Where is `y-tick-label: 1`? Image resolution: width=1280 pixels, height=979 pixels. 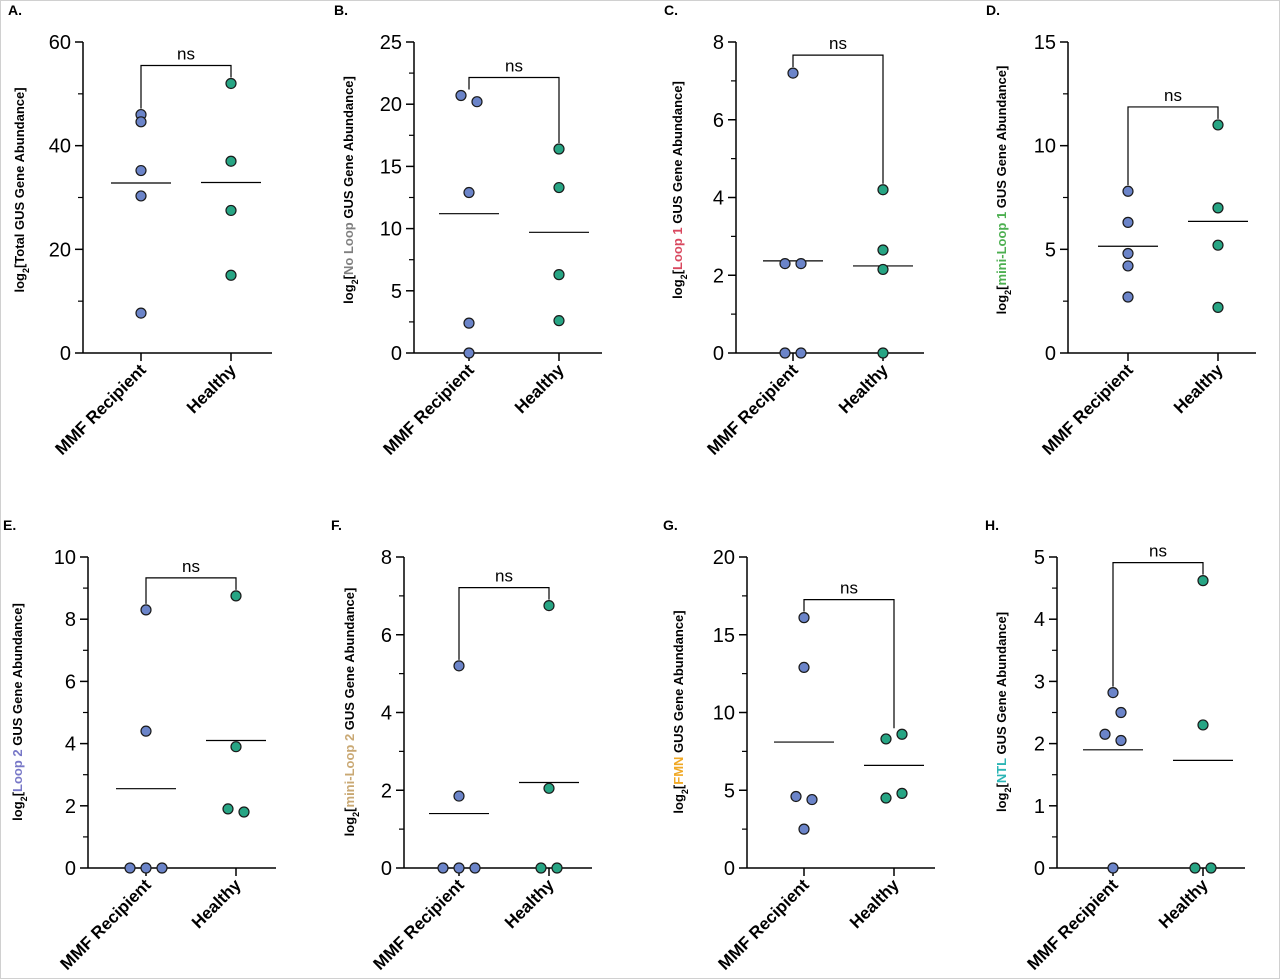
y-tick-label: 1 is located at coordinates (1039, 807).